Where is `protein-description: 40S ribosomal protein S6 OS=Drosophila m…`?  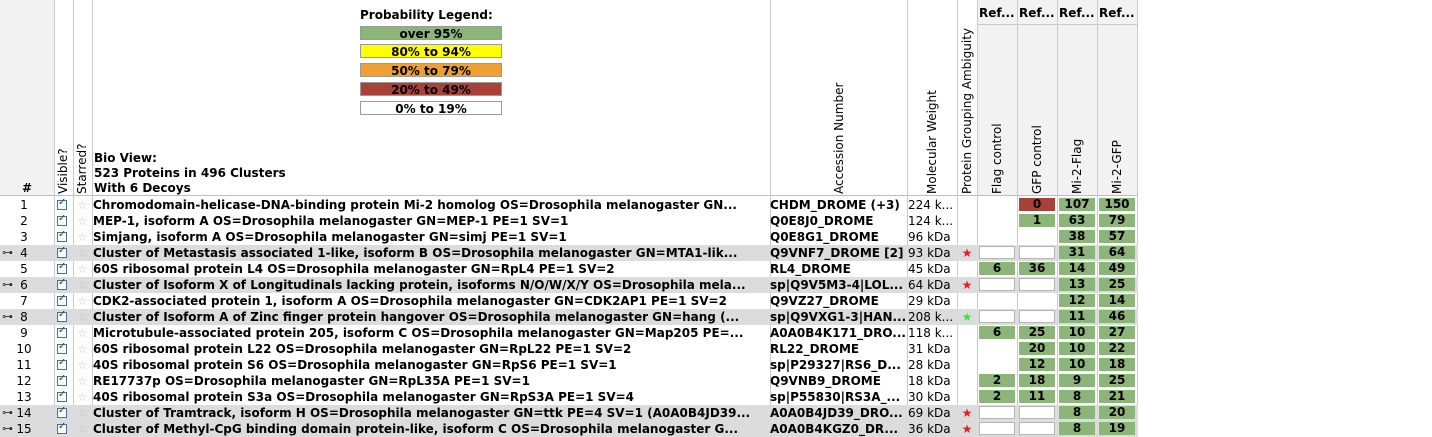
protein-description: 40S ribosomal protein S6 OS=Drosophila m… is located at coordinates (355, 365).